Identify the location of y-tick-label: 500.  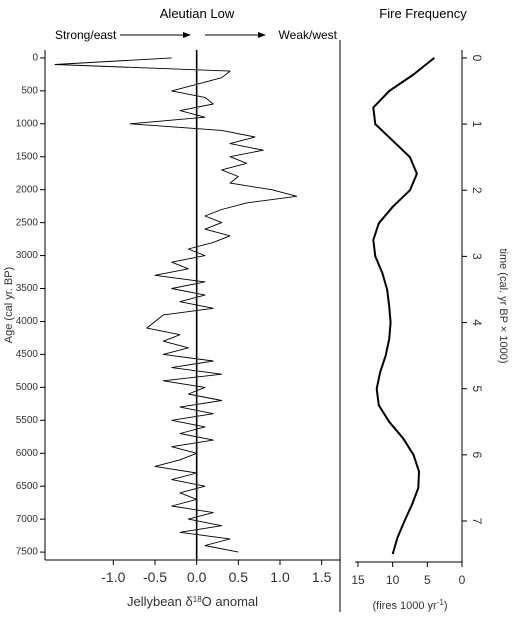
(29, 90).